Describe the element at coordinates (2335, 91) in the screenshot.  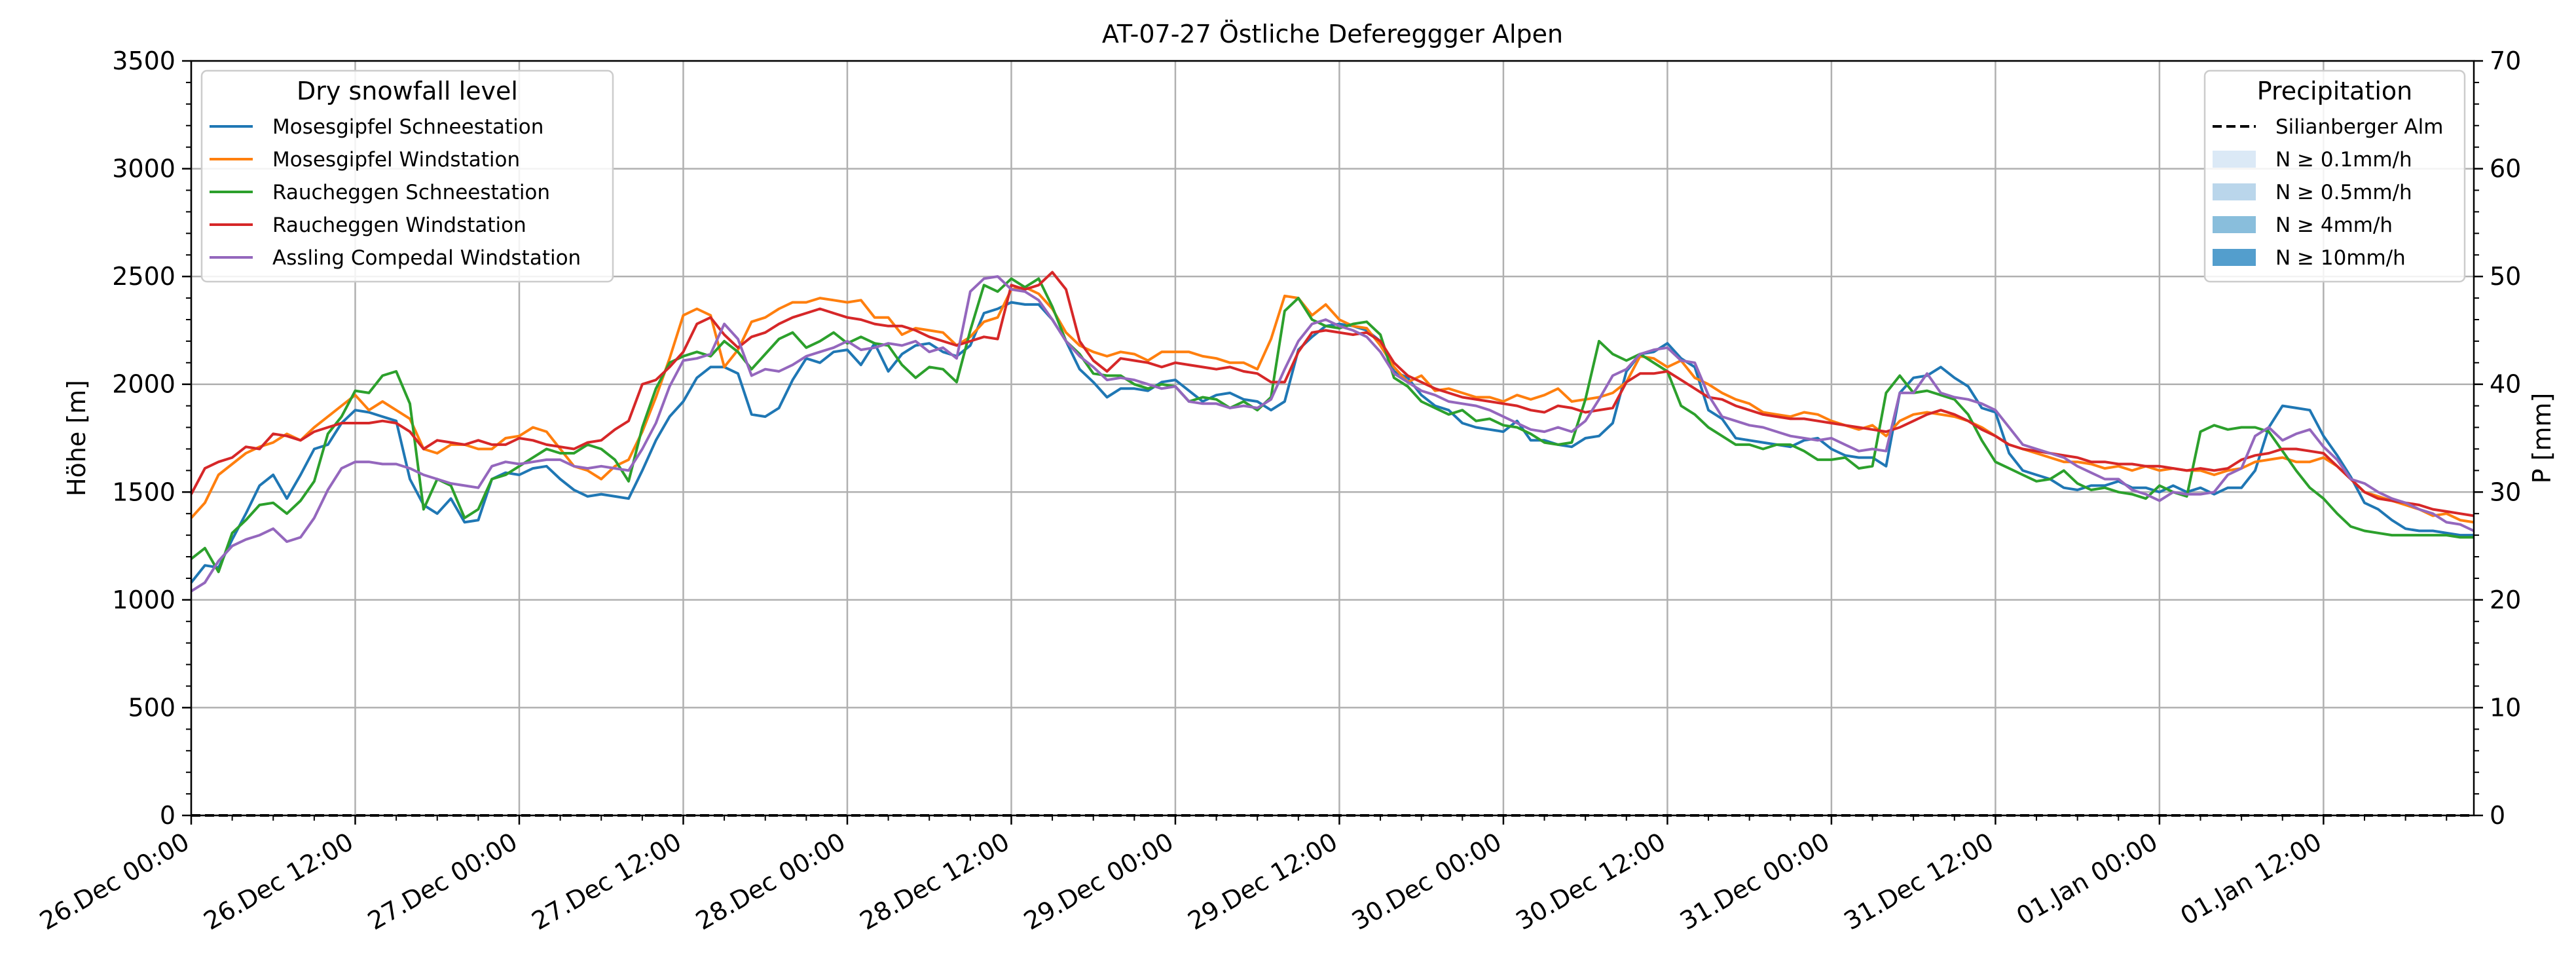
I see `legend-right-title: Precipitation` at that location.